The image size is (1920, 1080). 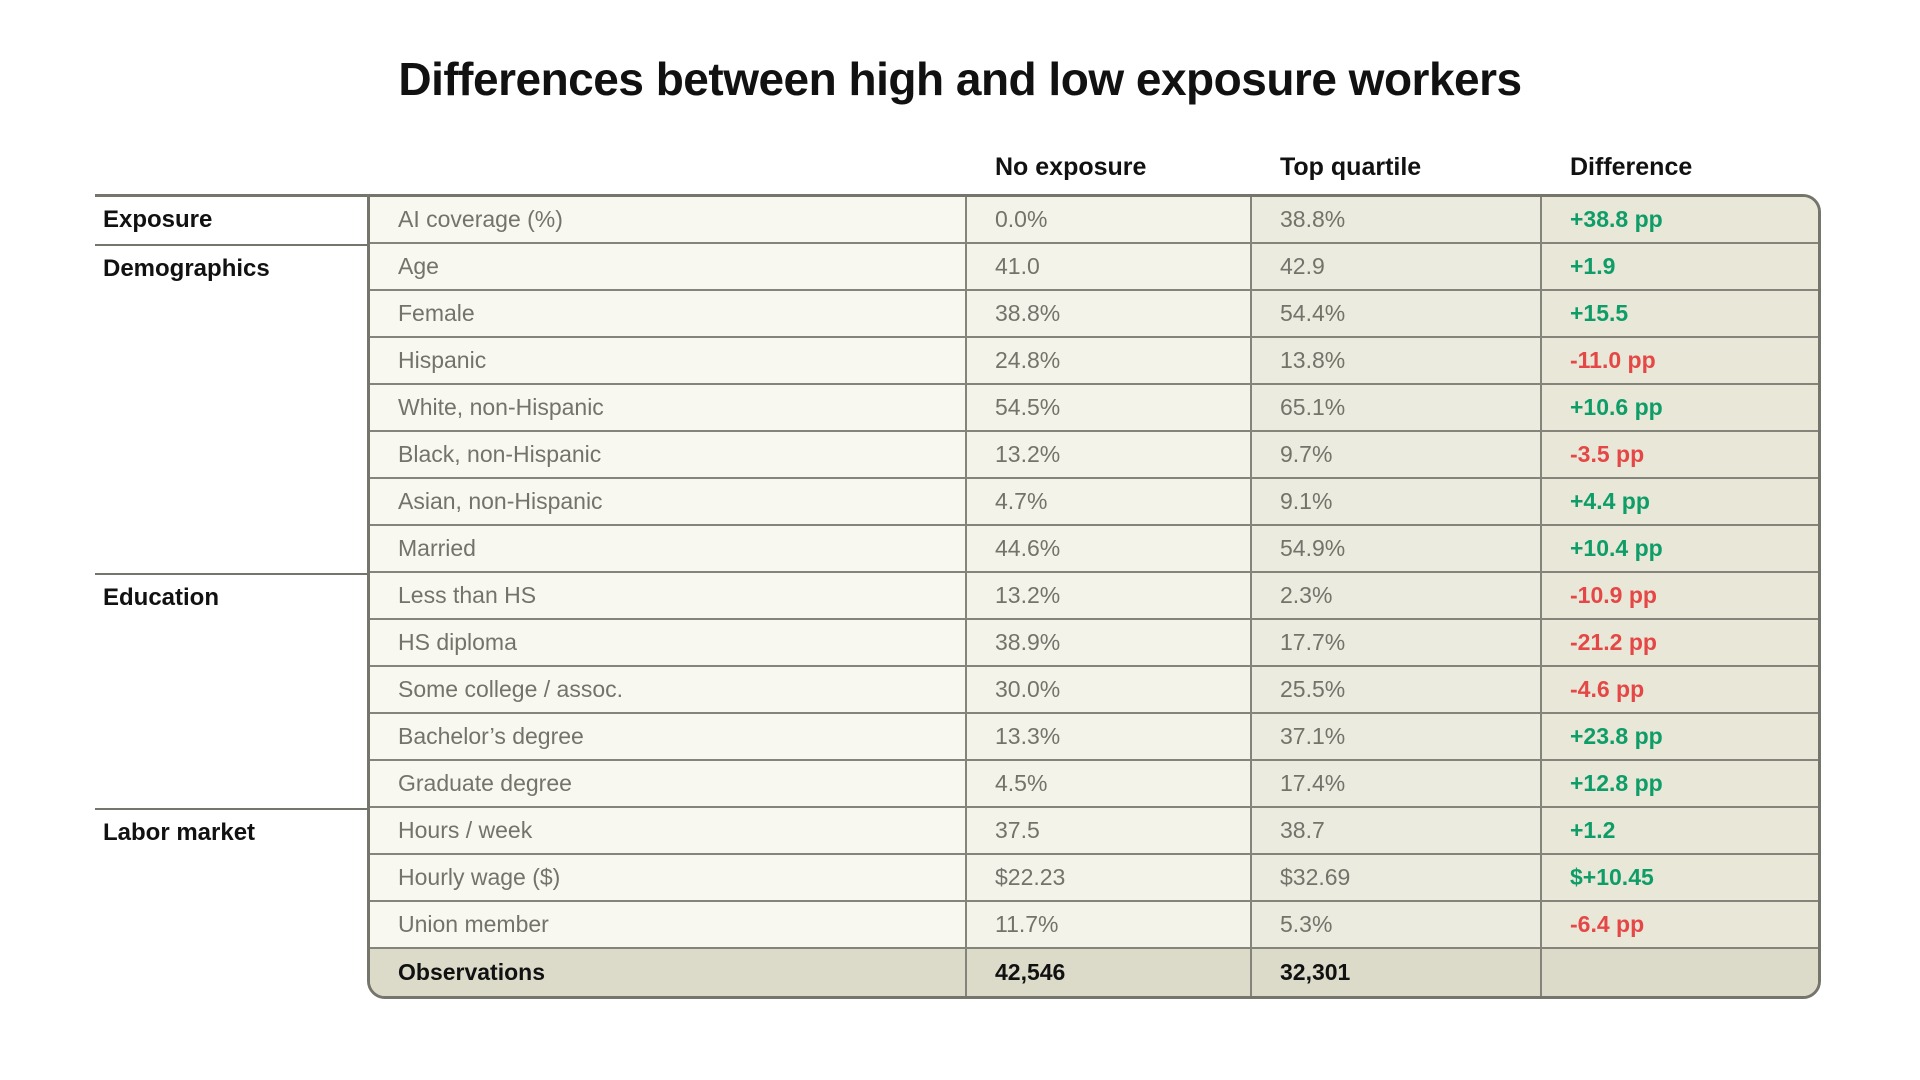 What do you see at coordinates (1679, 642) in the screenshot?
I see `difference-value: -21.2 pp` at bounding box center [1679, 642].